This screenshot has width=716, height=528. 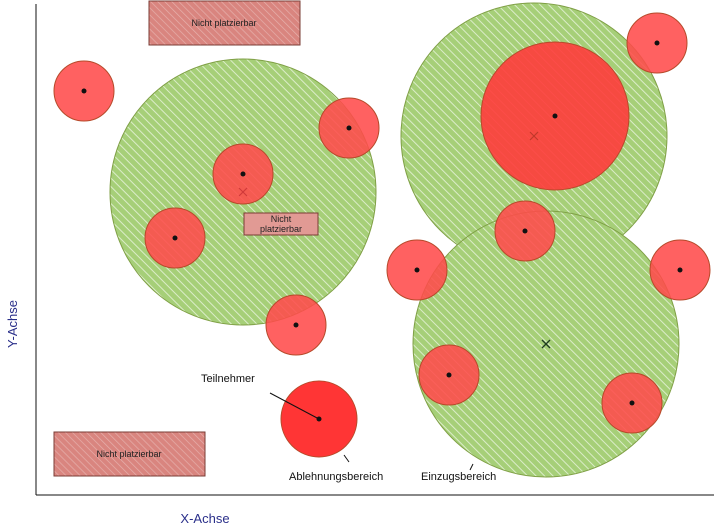 I want to click on catchment-area-annotation: Einzugsbereich, so click(x=458, y=477).